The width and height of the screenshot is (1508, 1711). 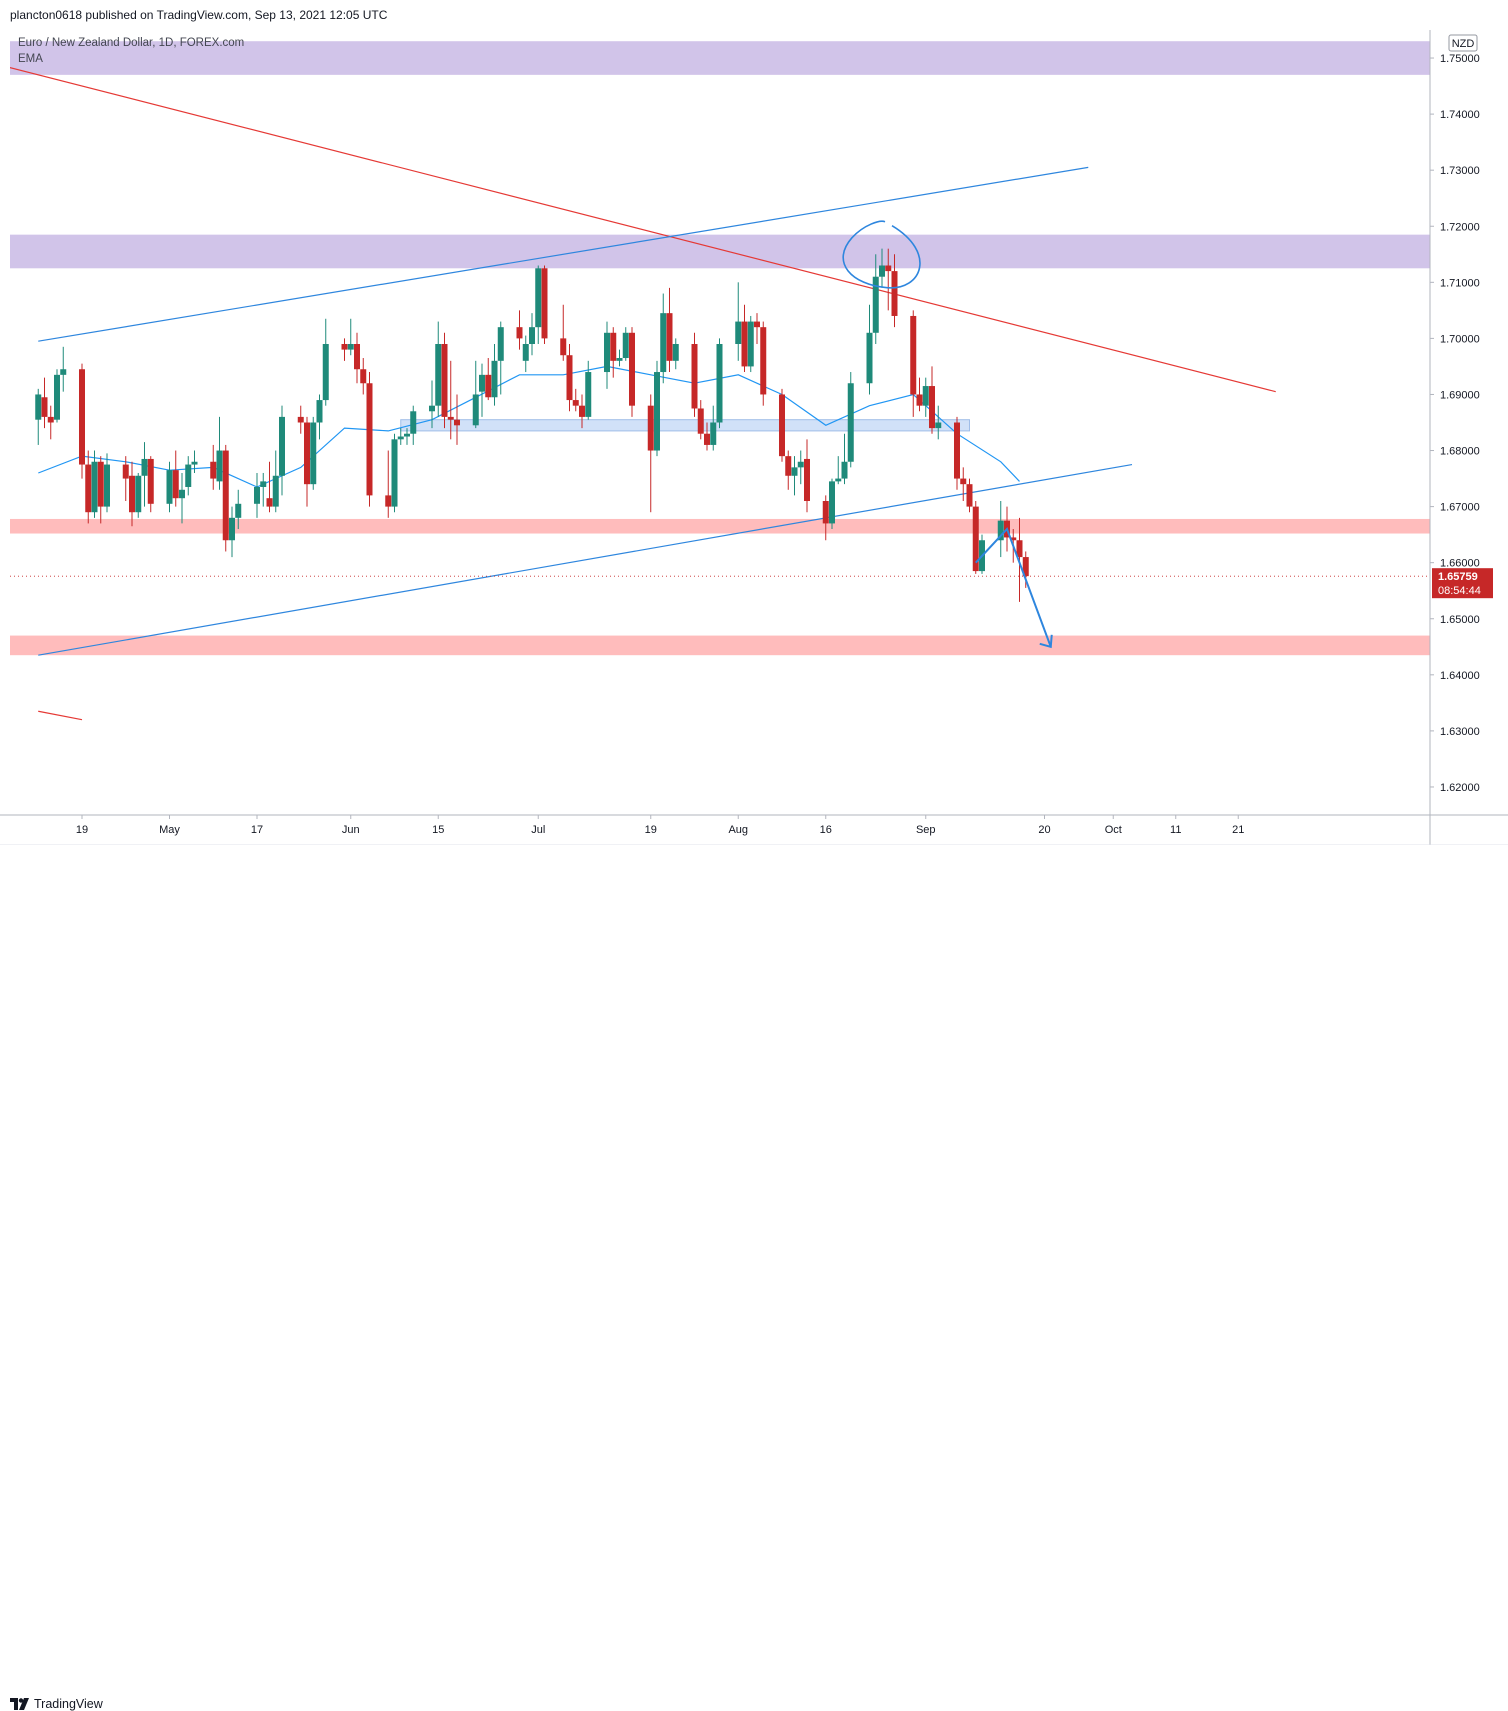 What do you see at coordinates (1458, 577) in the screenshot?
I see `last-price-value: 1.65759` at bounding box center [1458, 577].